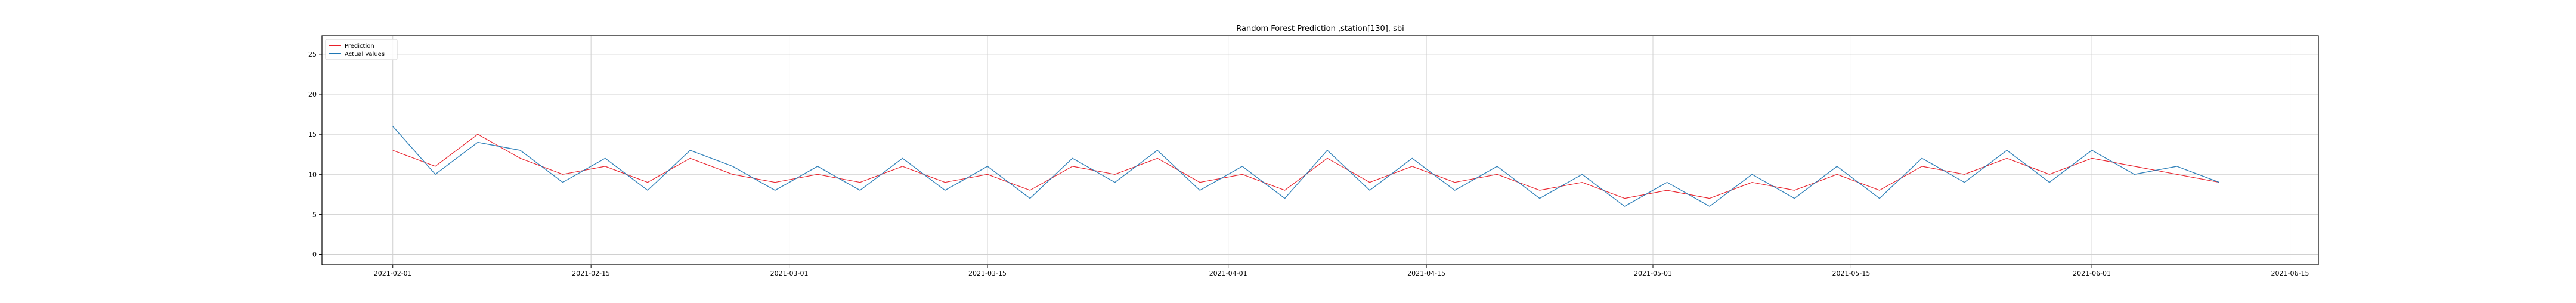 Image resolution: width=2576 pixels, height=303 pixels. Describe the element at coordinates (1653, 273) in the screenshot. I see `x-tick-label: 2021-05-01` at that location.